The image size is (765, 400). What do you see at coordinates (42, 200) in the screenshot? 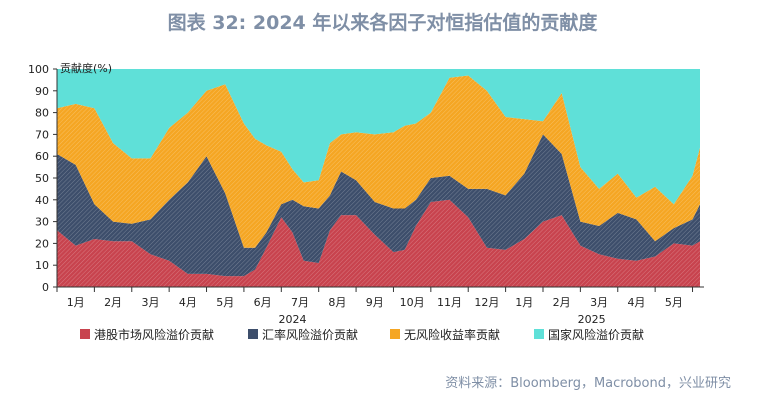
I see `y-tick-label: 40` at bounding box center [42, 200].